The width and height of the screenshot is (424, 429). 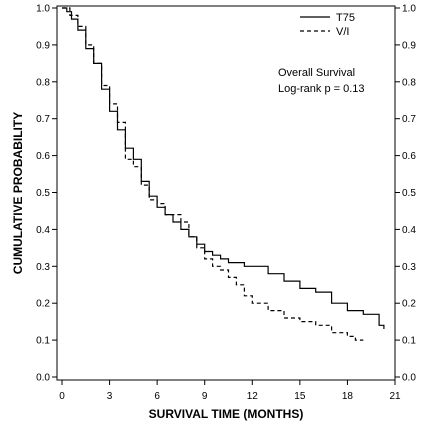 What do you see at coordinates (409, 9) in the screenshot?
I see `y-tick-label-right: 1.0` at bounding box center [409, 9].